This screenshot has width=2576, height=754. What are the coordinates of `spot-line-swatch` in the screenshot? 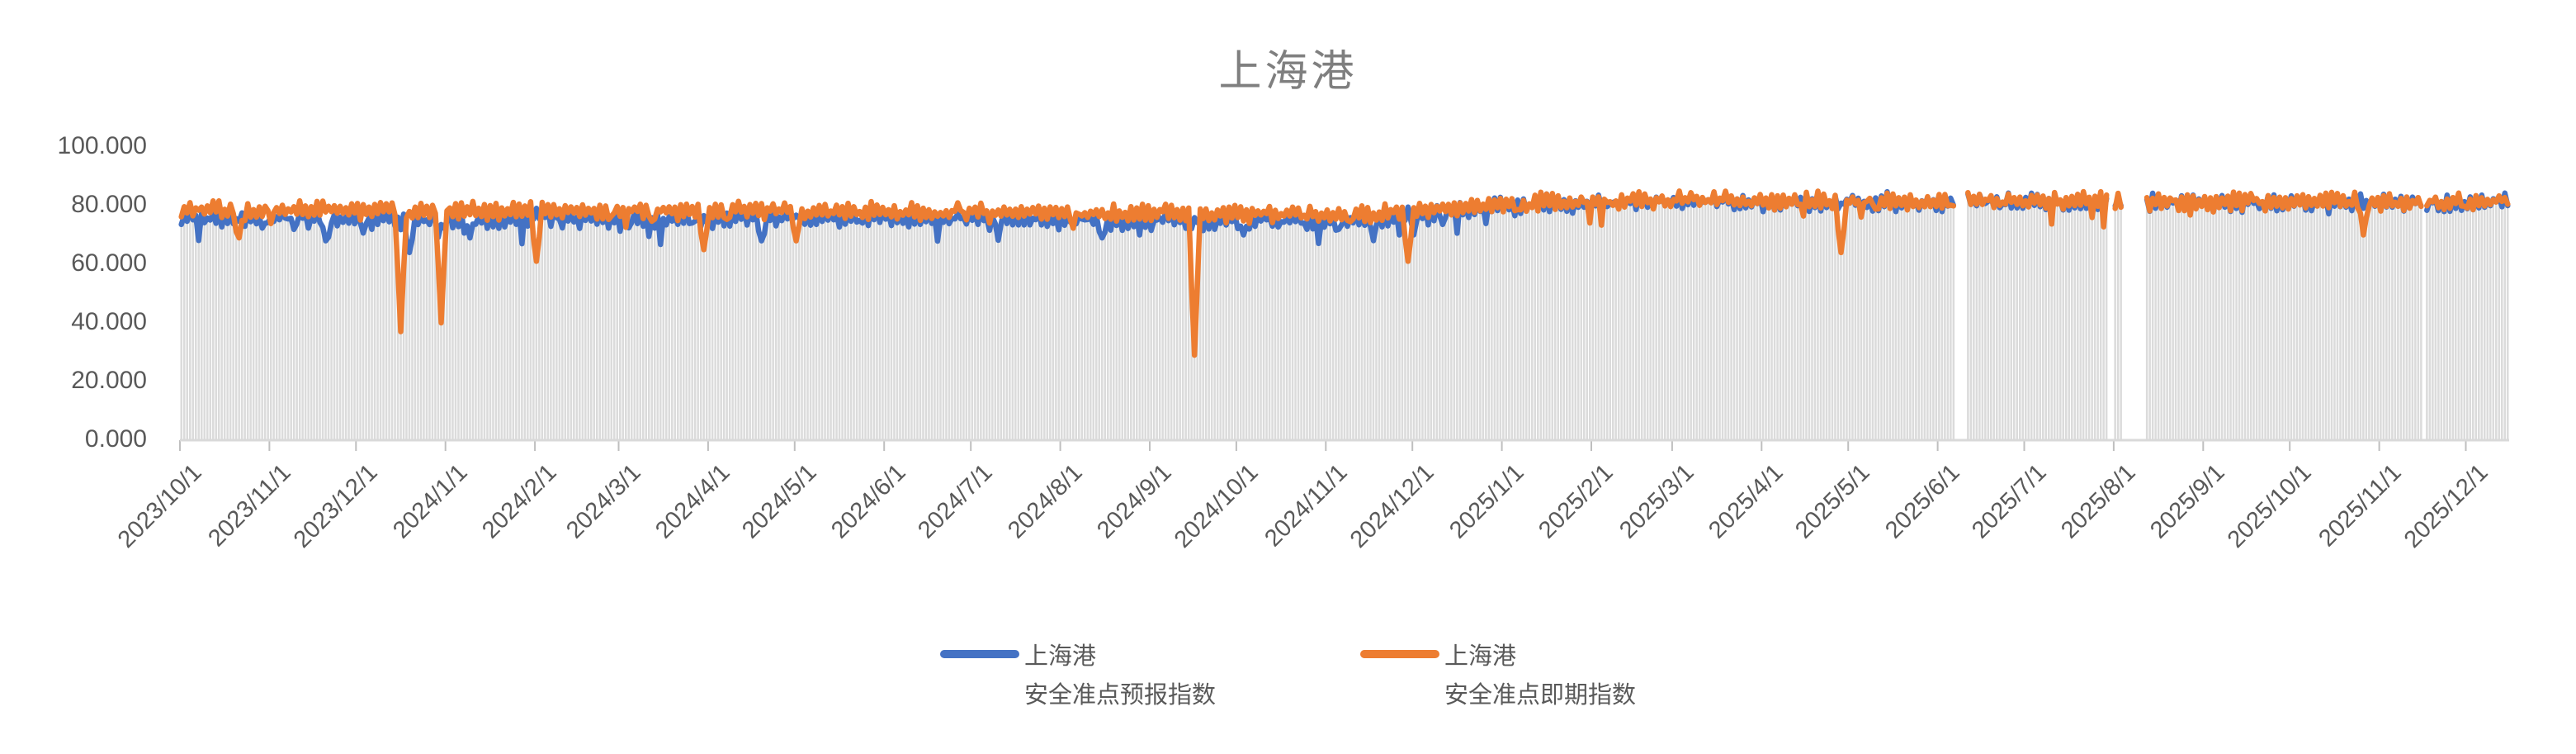 It's located at (1399, 654).